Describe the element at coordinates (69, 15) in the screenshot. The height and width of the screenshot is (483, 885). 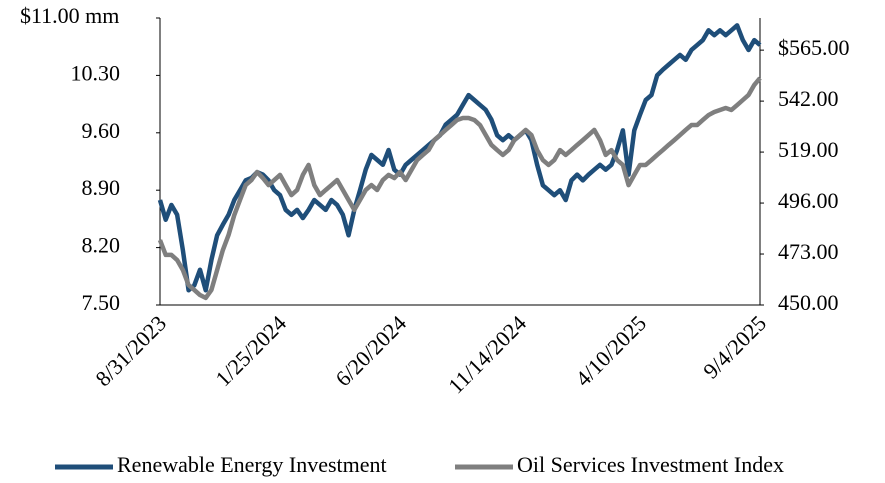
I see `y-tick-label: $11.00 mm` at that location.